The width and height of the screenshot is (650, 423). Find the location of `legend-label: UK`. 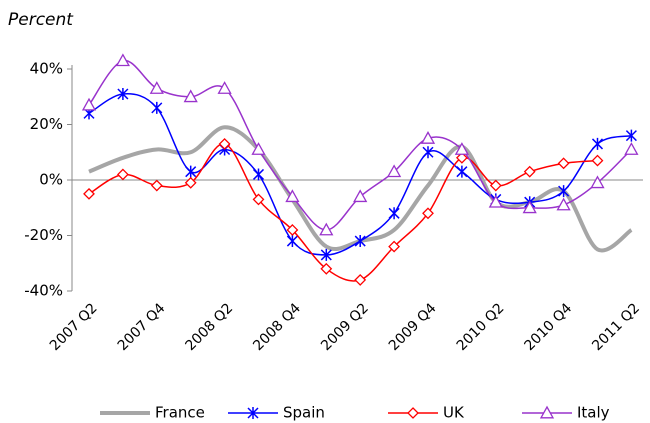

legend-label: UK is located at coordinates (454, 413).